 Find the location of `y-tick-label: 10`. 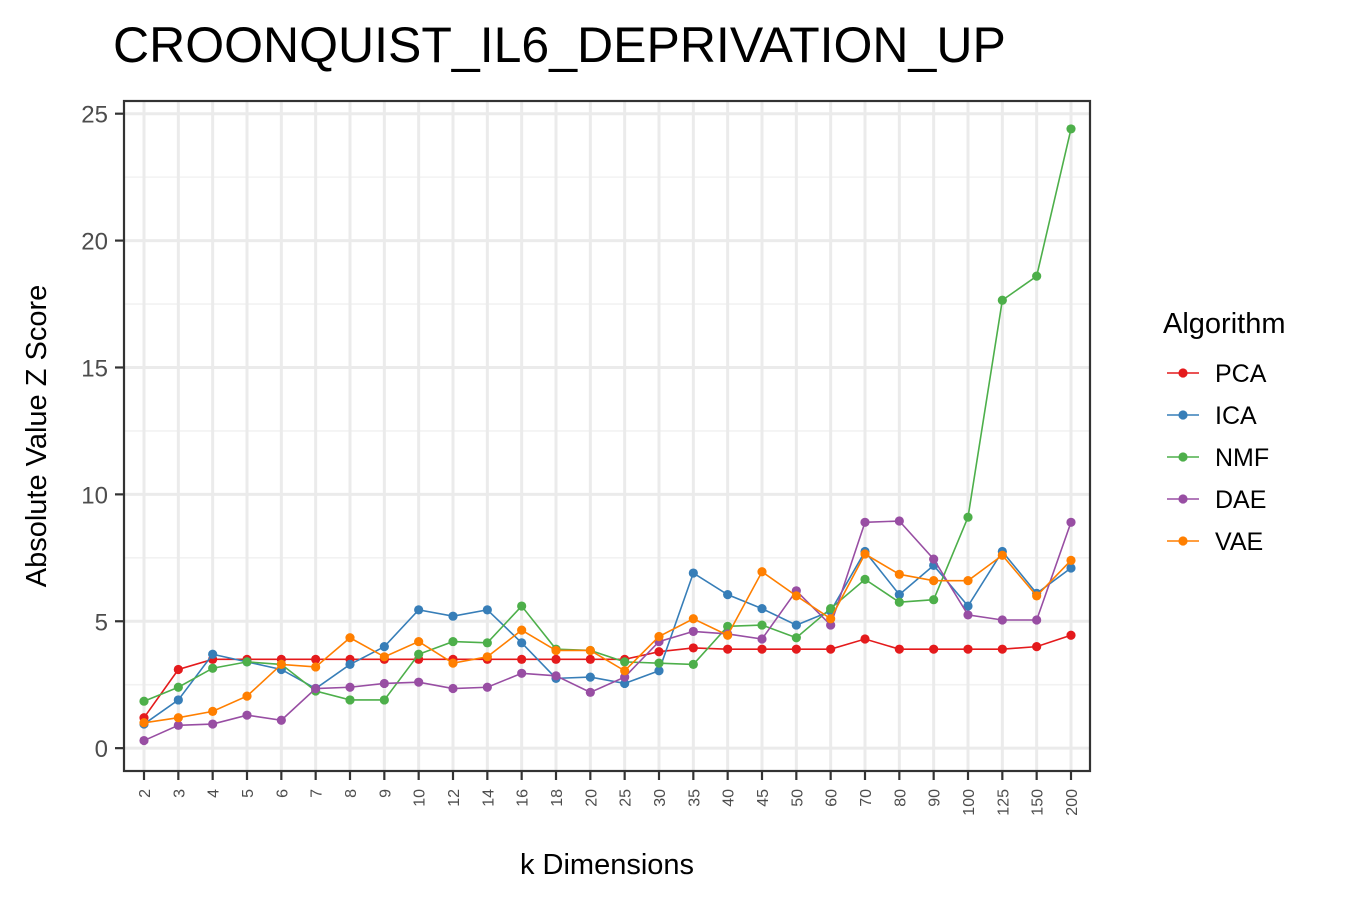

y-tick-label: 10 is located at coordinates (94, 495).